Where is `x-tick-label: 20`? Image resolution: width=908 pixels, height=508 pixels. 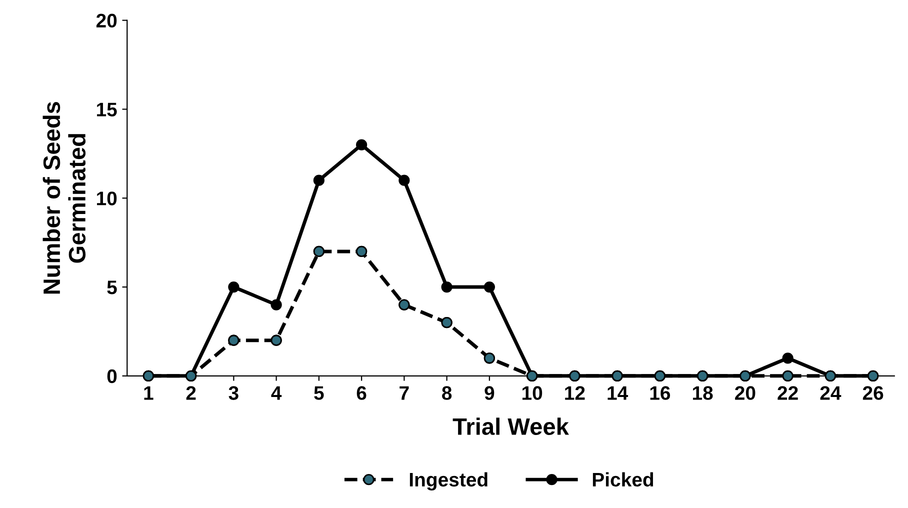
x-tick-label: 20 is located at coordinates (745, 393).